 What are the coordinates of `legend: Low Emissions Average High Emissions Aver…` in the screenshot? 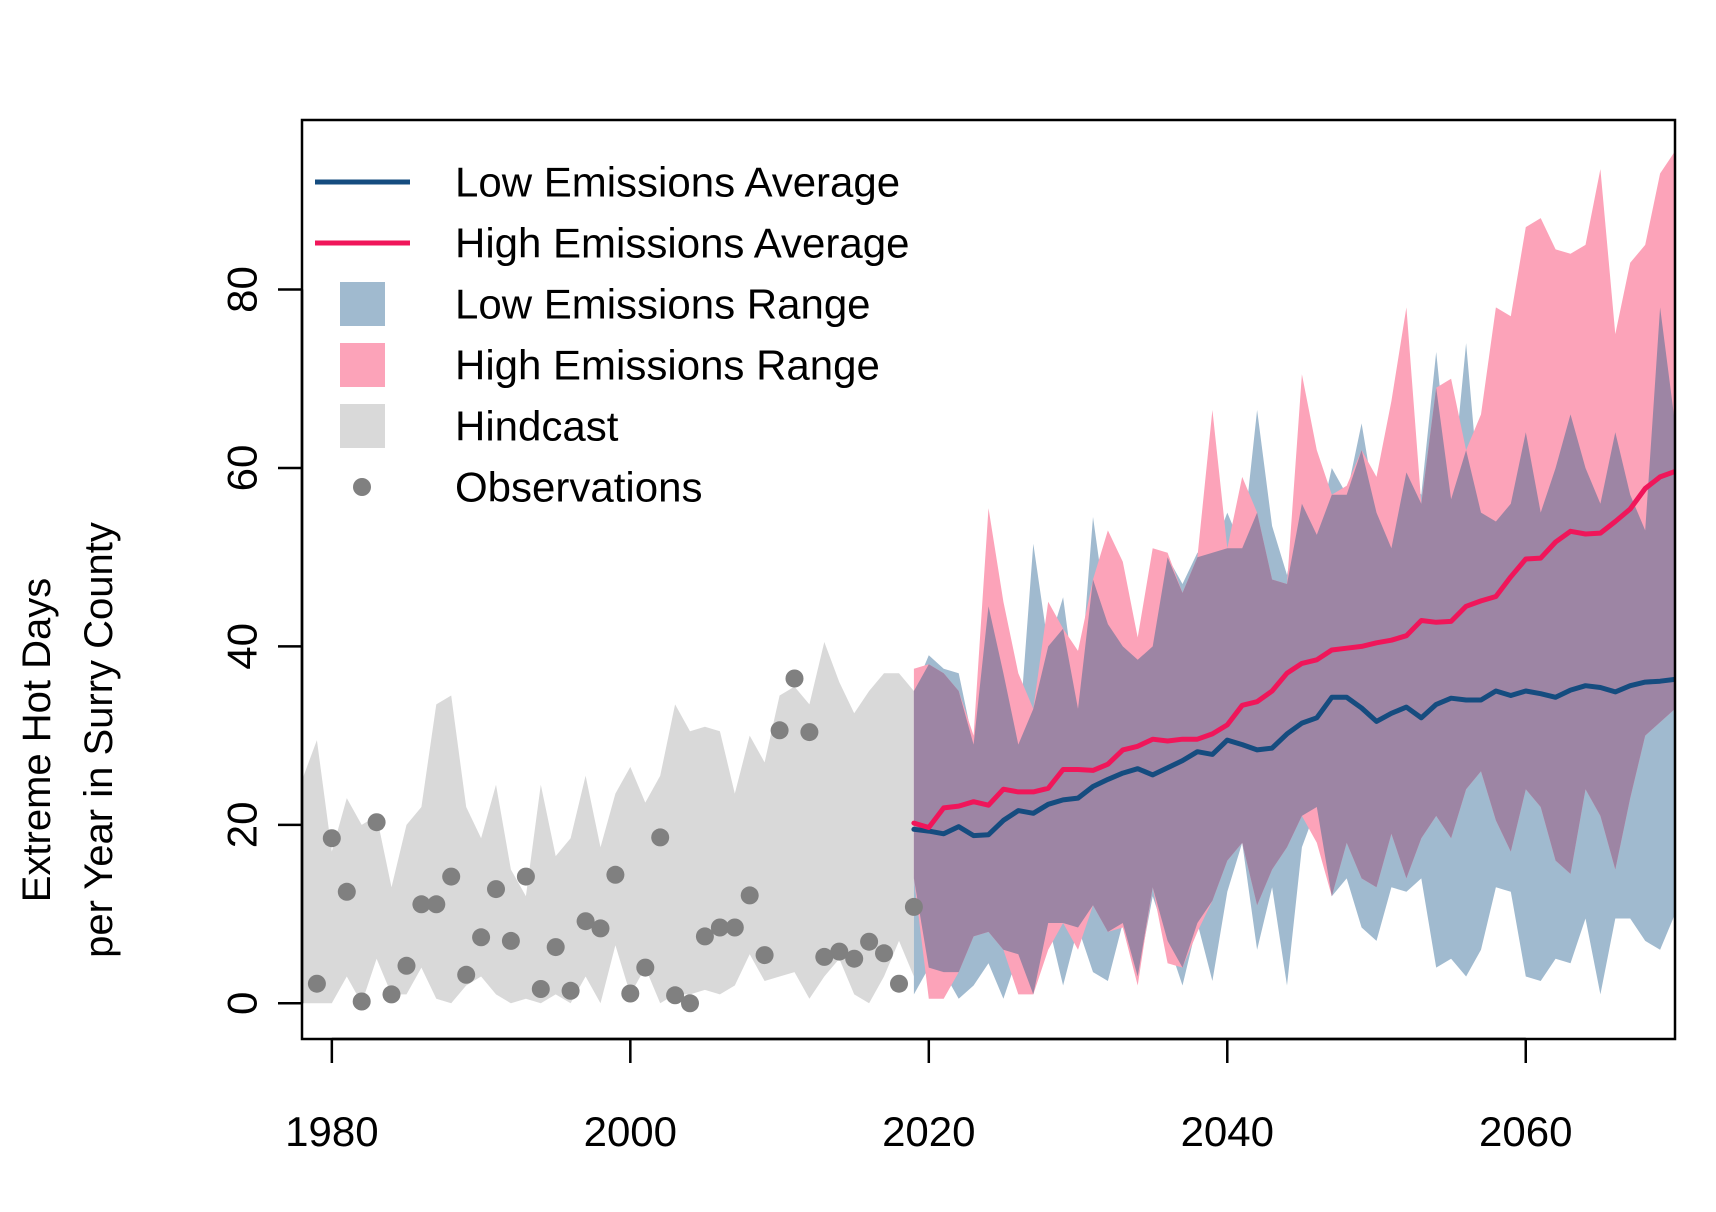 It's located at (612, 335).